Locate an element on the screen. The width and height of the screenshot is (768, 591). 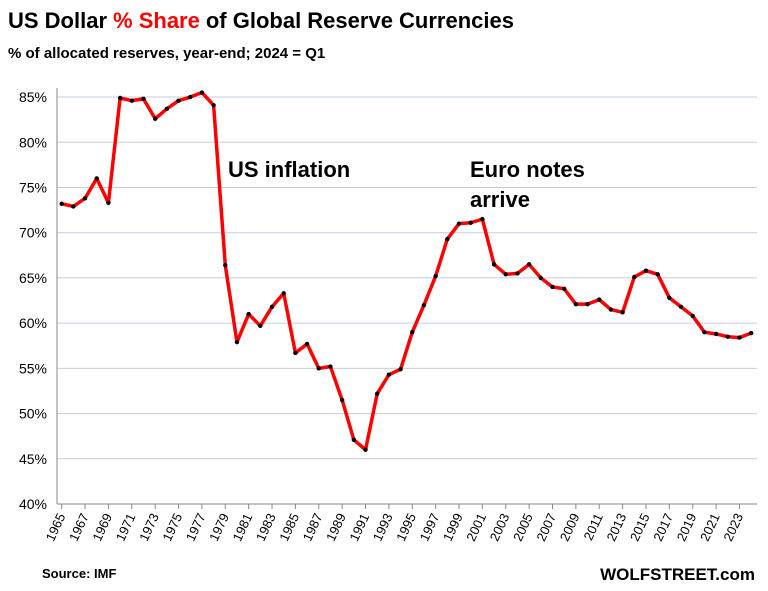
y-tick-label: 70% is located at coordinates (33, 233).